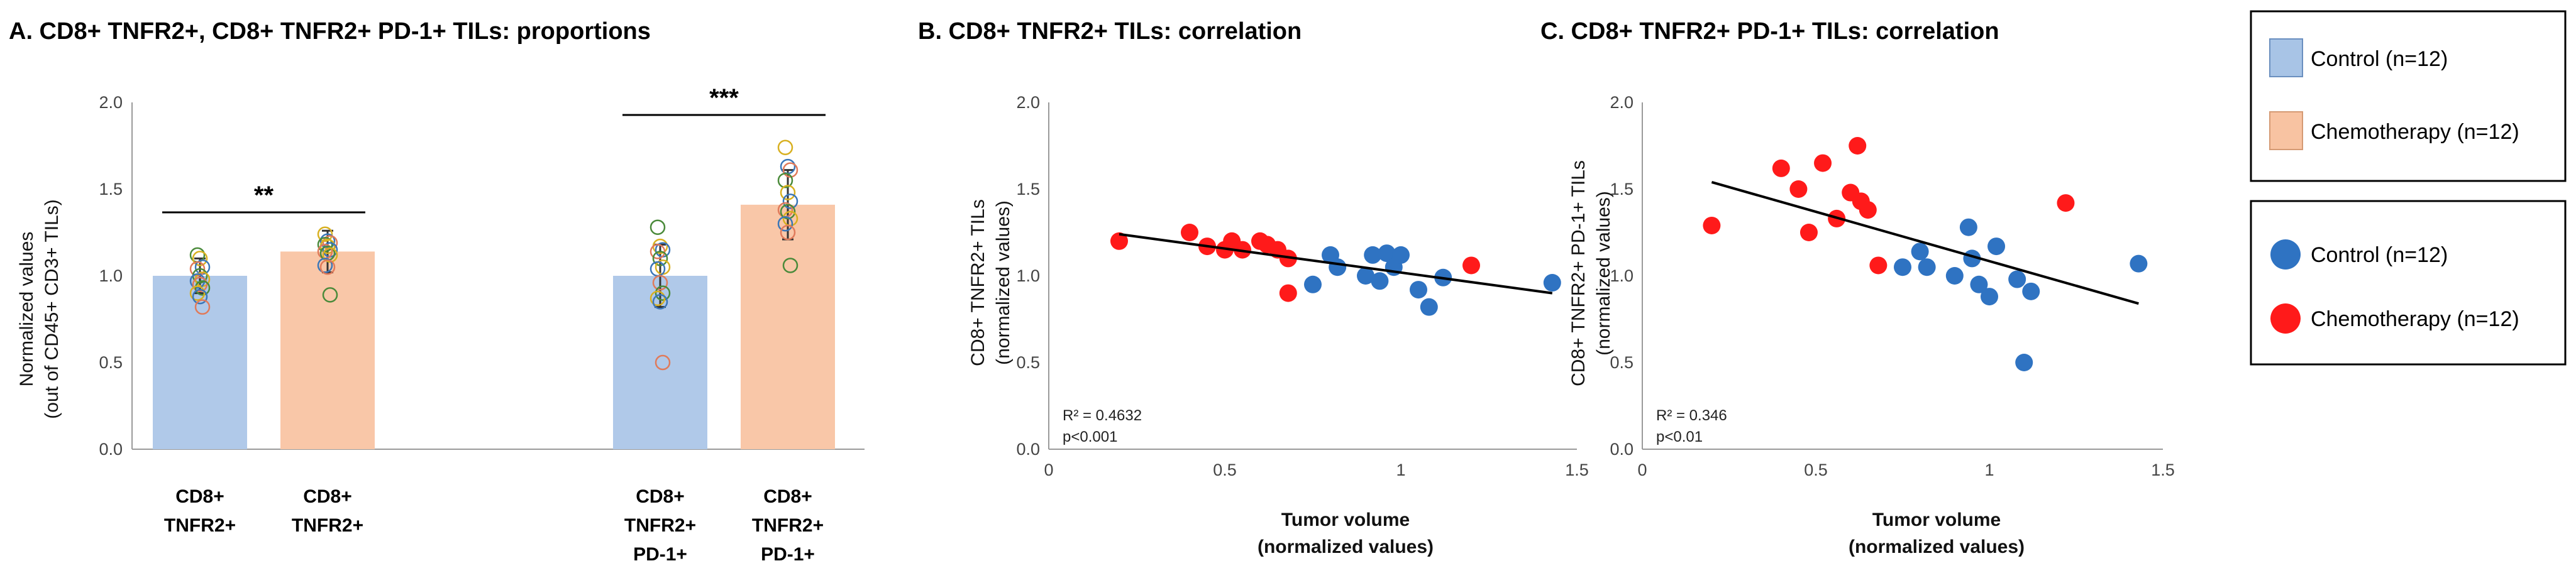 The height and width of the screenshot is (578, 2576). Describe the element at coordinates (1621, 362) in the screenshot. I see `panel-c-ytick-label: 0.5` at that location.